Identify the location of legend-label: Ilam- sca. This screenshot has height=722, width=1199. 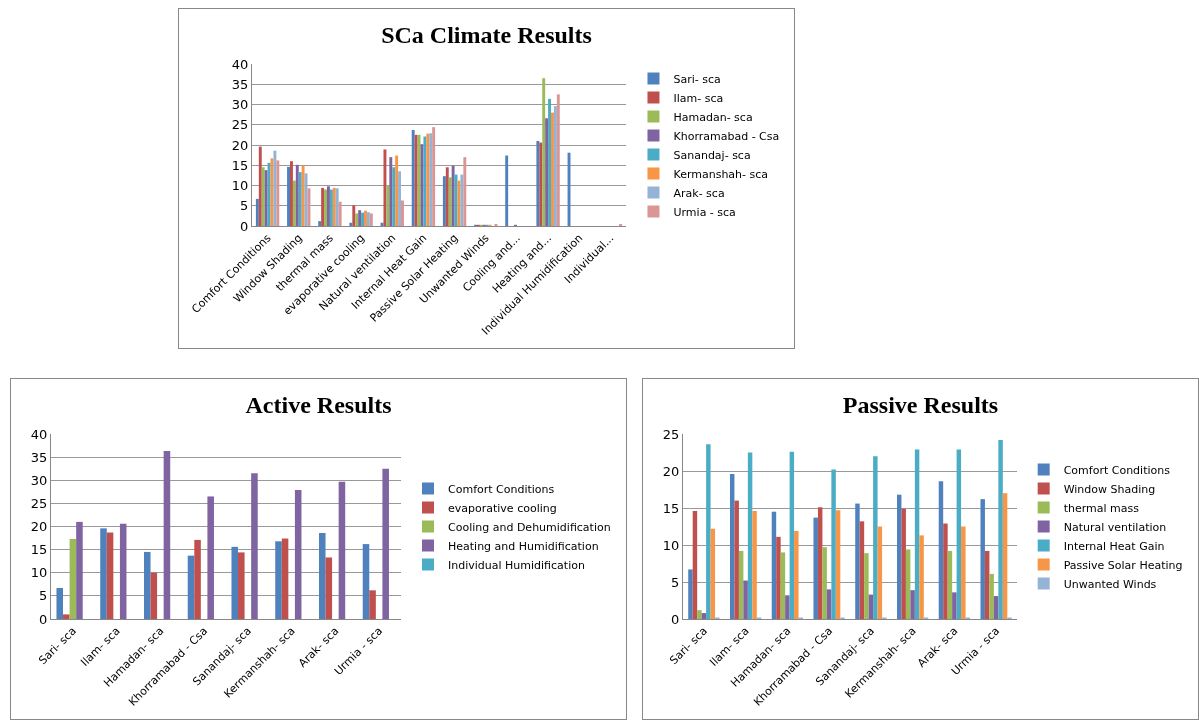
(698, 98).